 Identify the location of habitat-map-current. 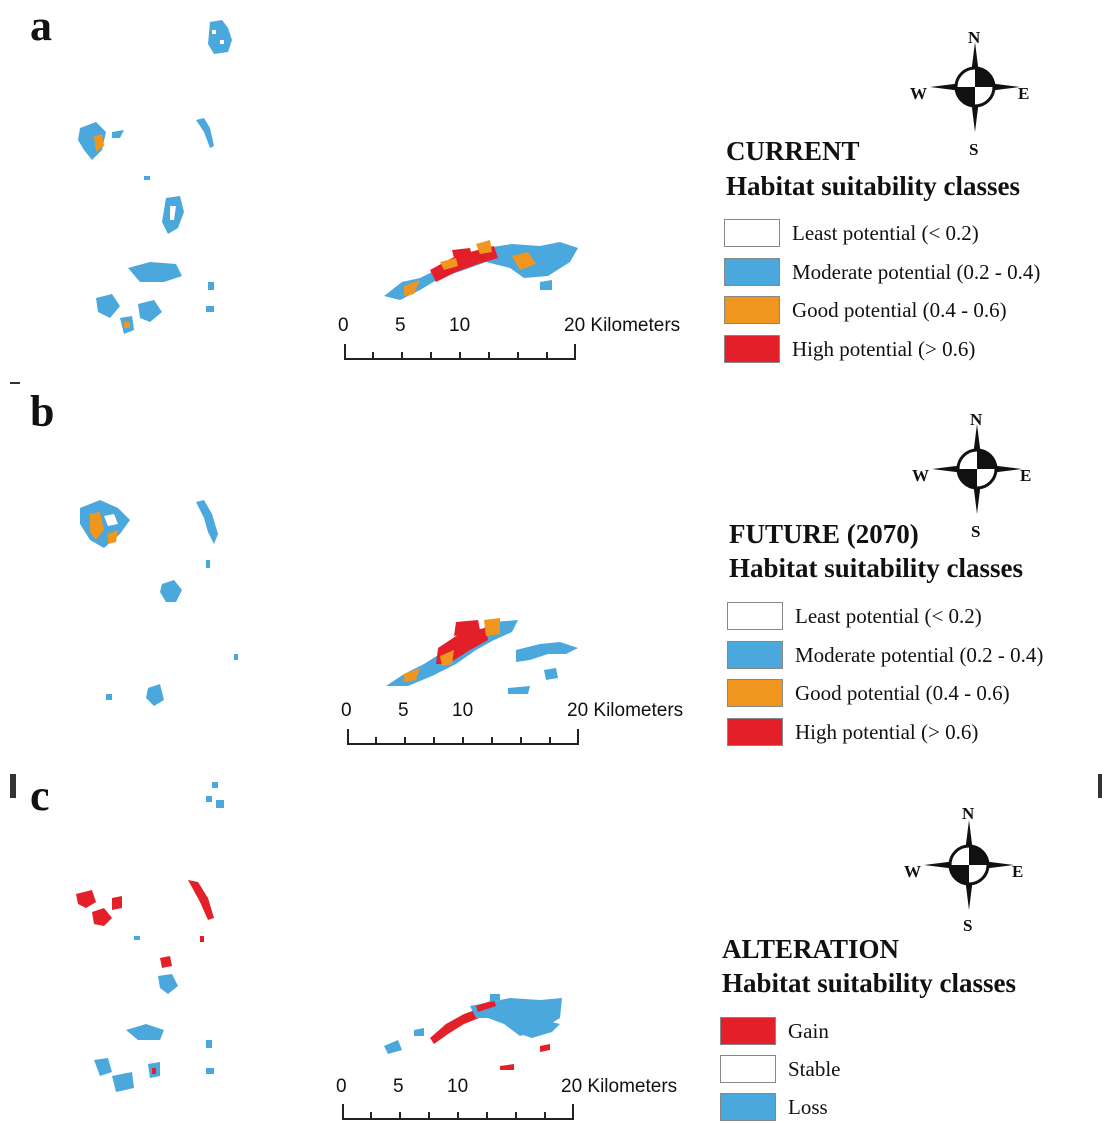
(328, 177).